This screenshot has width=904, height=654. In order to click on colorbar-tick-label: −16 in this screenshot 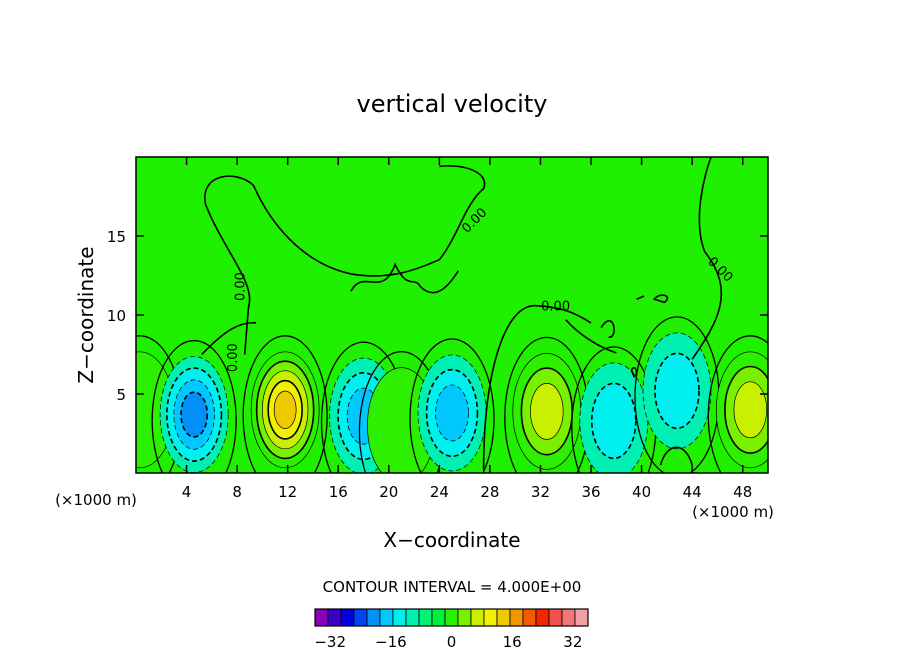, I will do `click(391, 642)`.